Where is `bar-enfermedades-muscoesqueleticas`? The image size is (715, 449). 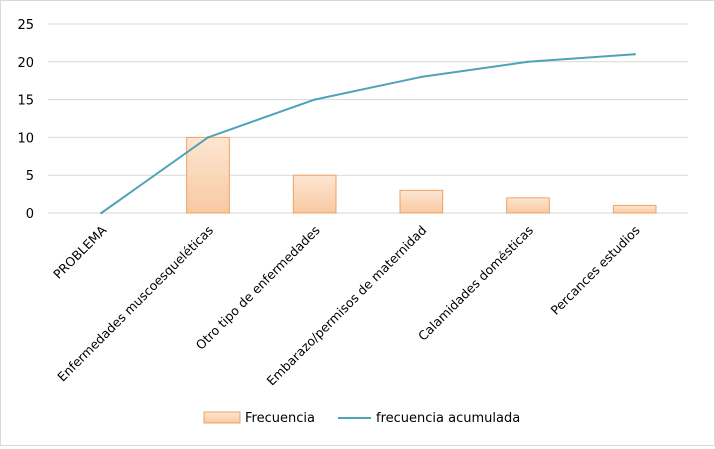 bar-enfermedades-muscoesqueleticas is located at coordinates (208, 175).